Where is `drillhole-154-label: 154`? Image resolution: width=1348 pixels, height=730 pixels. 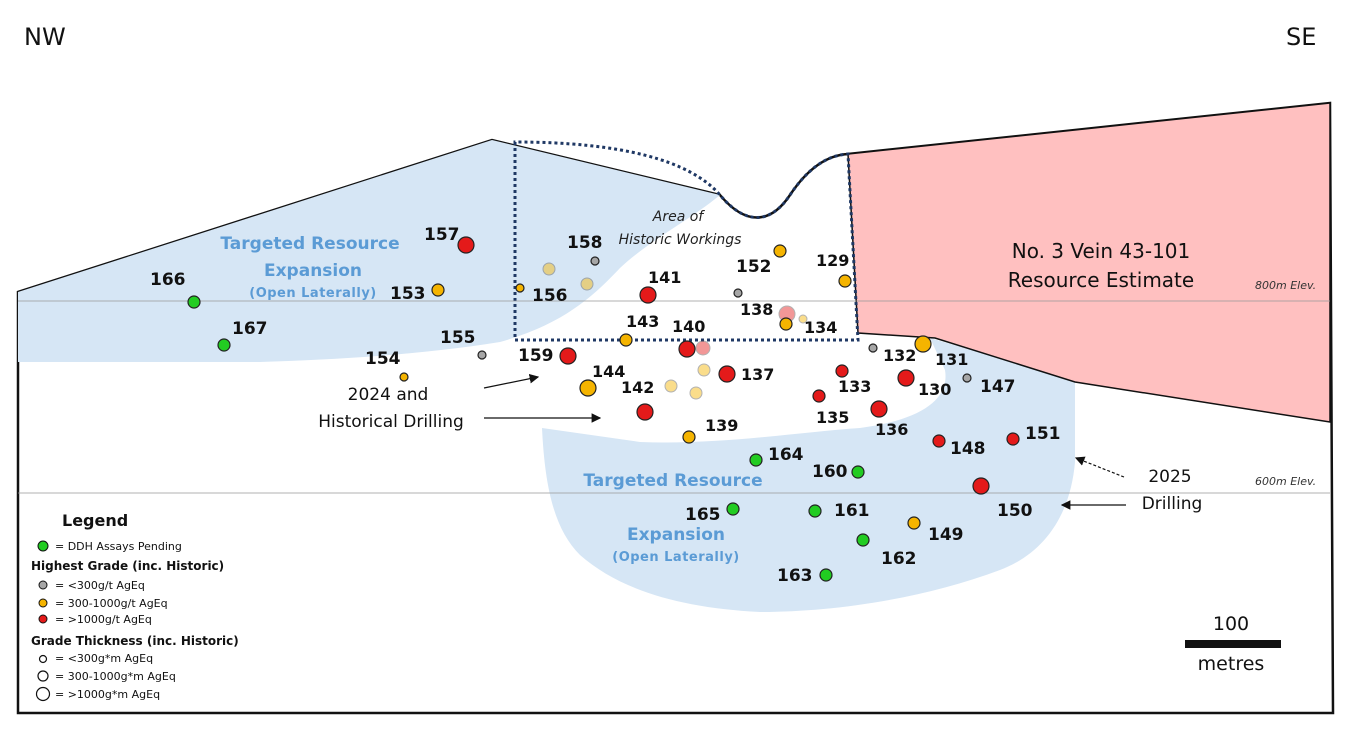
drillhole-154-label: 154 is located at coordinates (383, 359).